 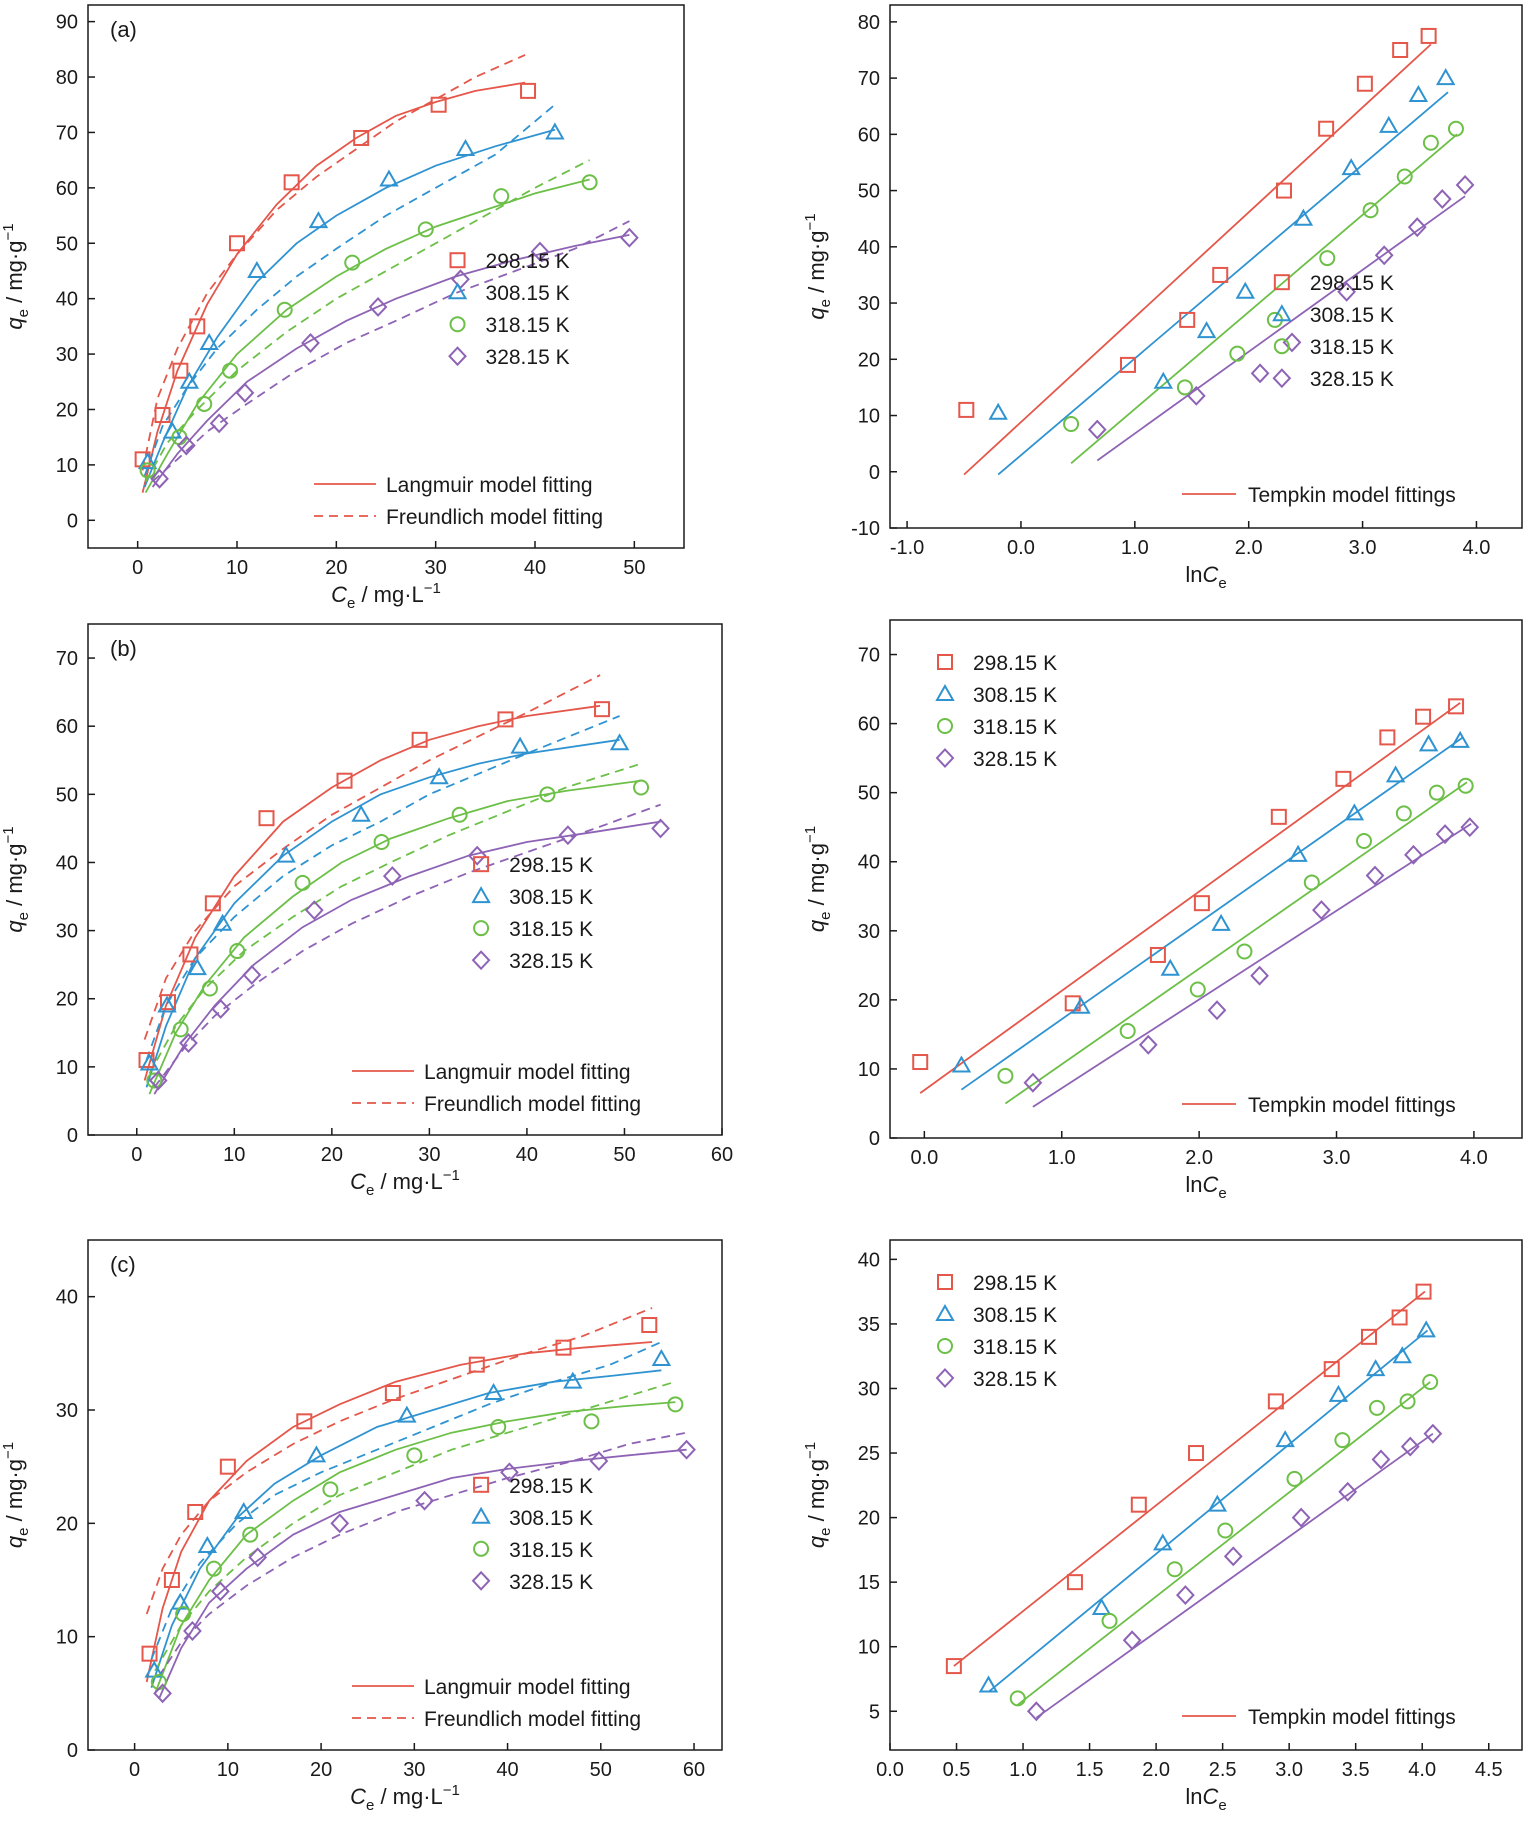 I want to click on y-tick-label: 20, so click(x=67, y=410).